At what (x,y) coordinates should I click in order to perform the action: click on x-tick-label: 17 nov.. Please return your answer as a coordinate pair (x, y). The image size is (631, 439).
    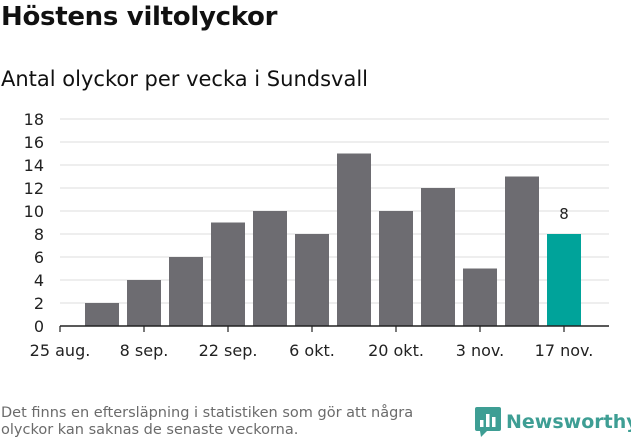
    Looking at the image, I should click on (564, 350).